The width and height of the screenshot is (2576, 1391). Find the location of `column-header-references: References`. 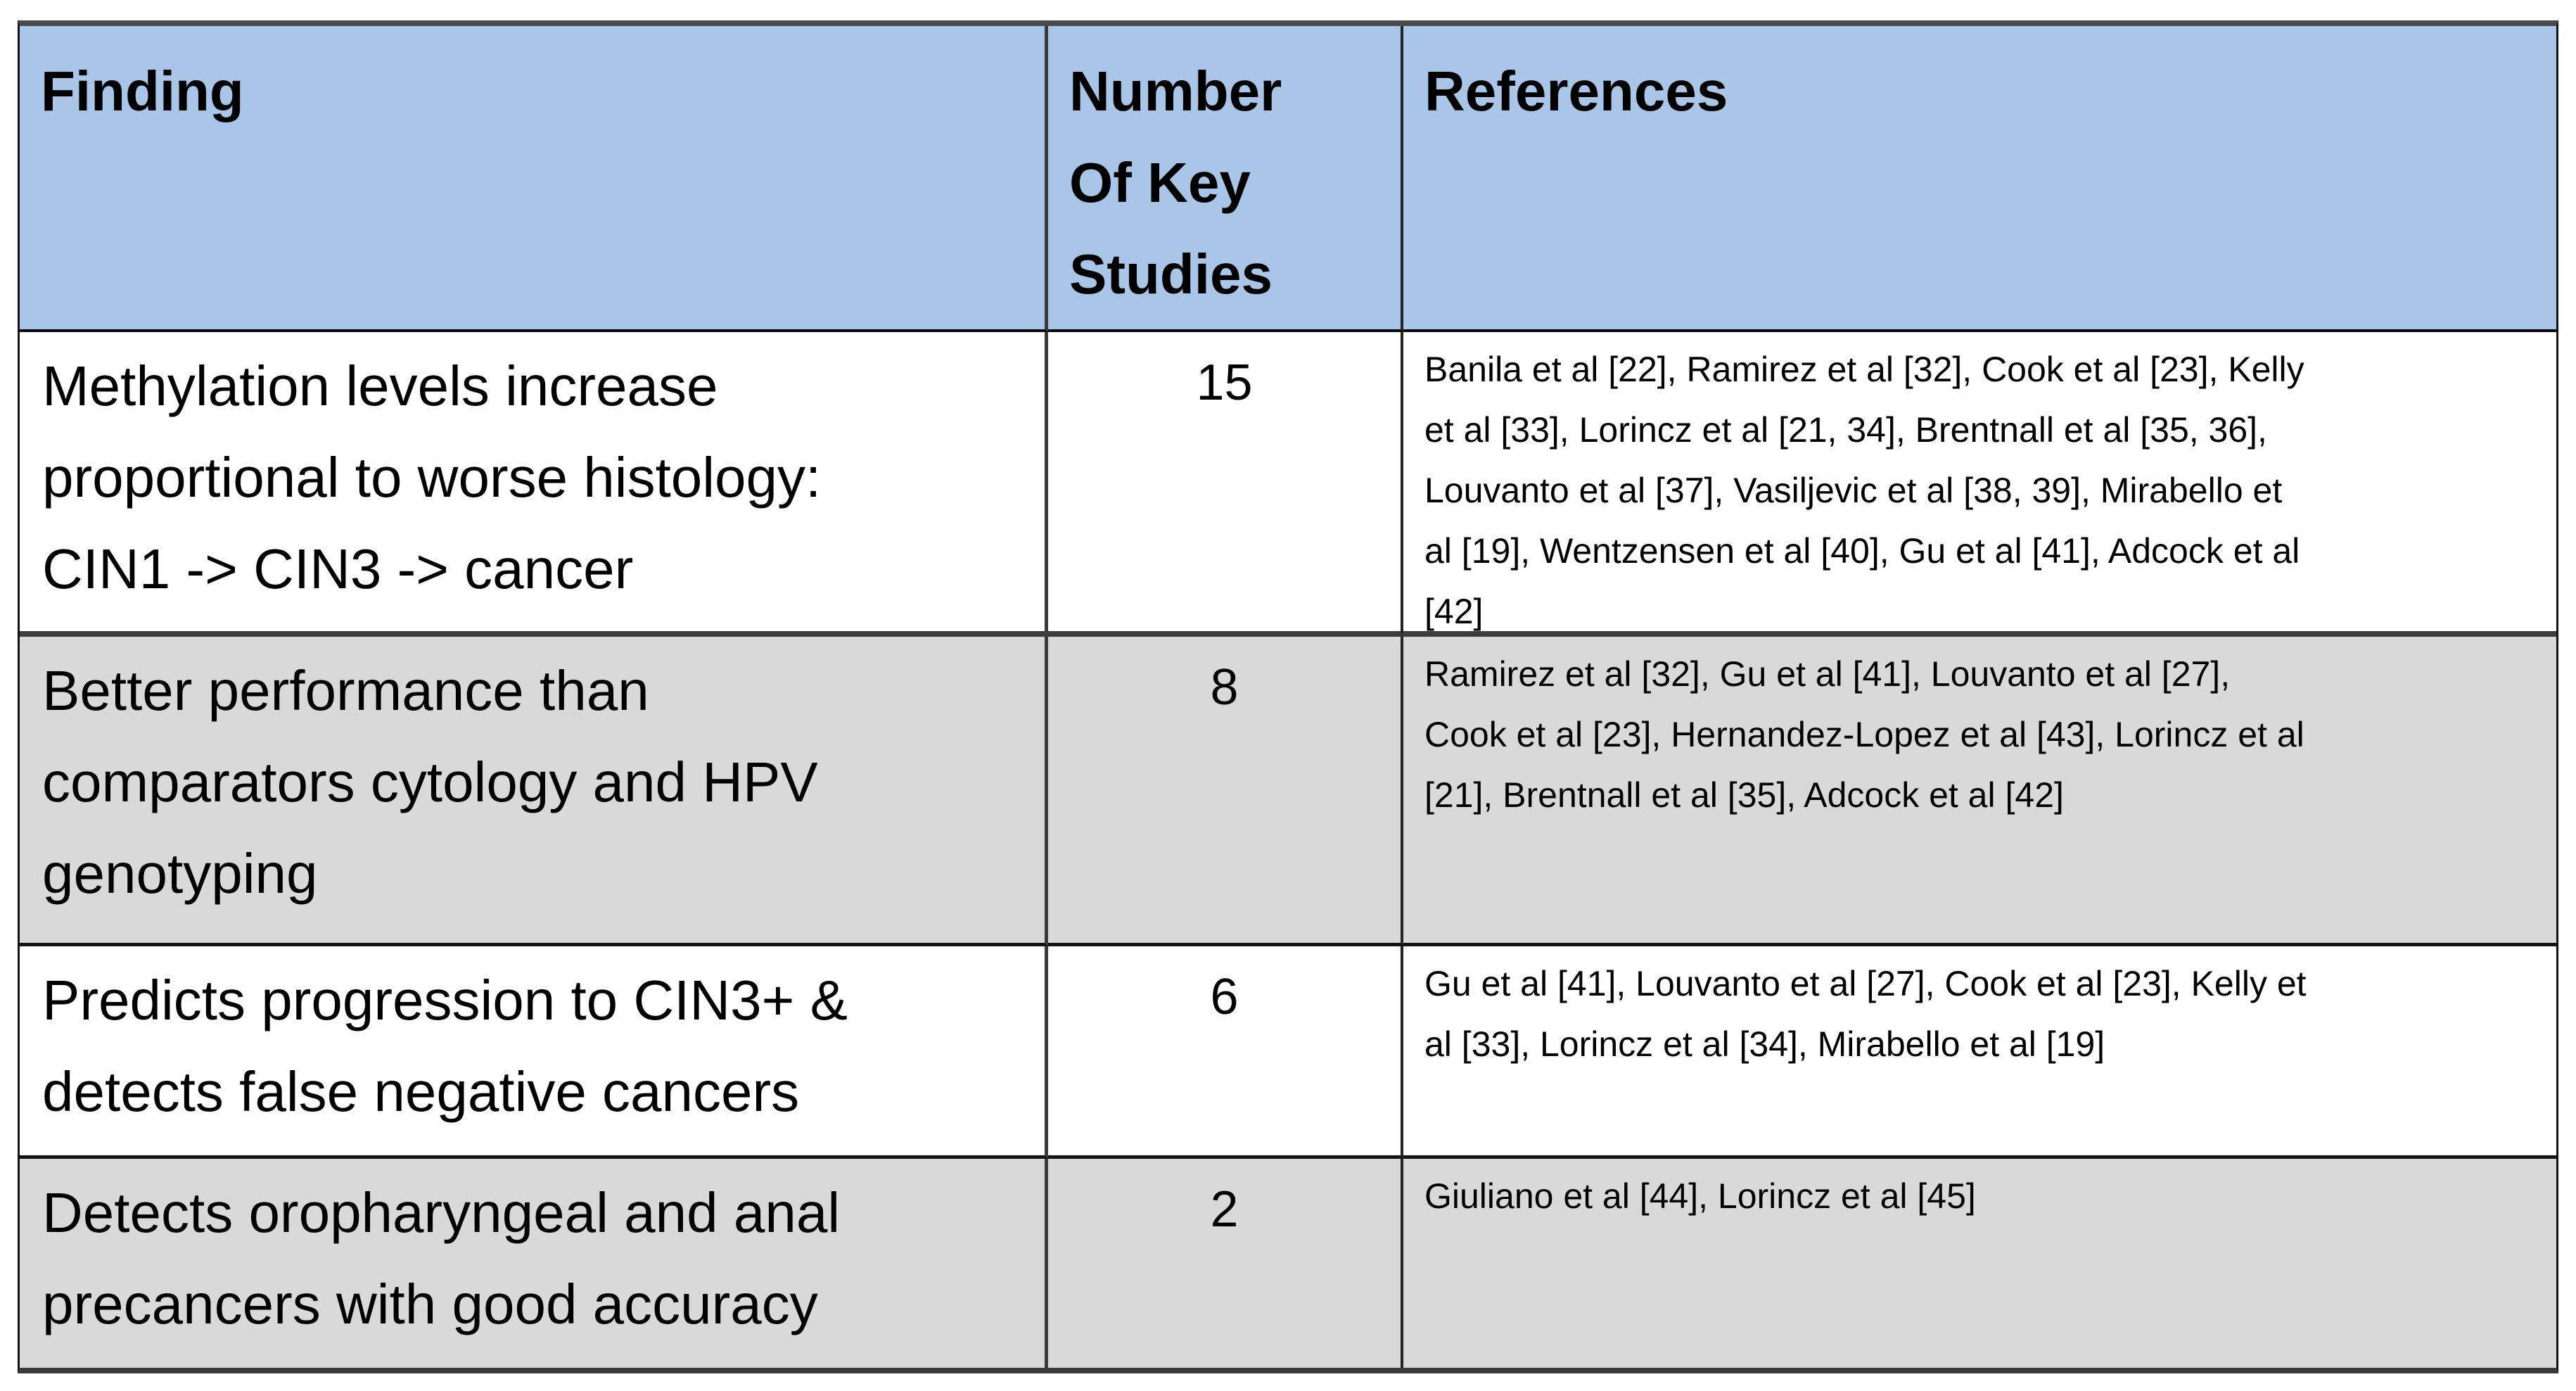

column-header-references: References is located at coordinates (1979, 179).